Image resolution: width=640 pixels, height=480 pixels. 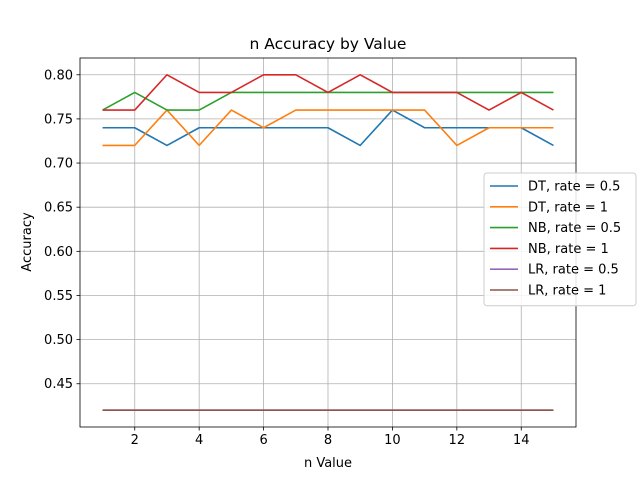 I want to click on y-tick-label: 0.60, so click(x=58, y=252).